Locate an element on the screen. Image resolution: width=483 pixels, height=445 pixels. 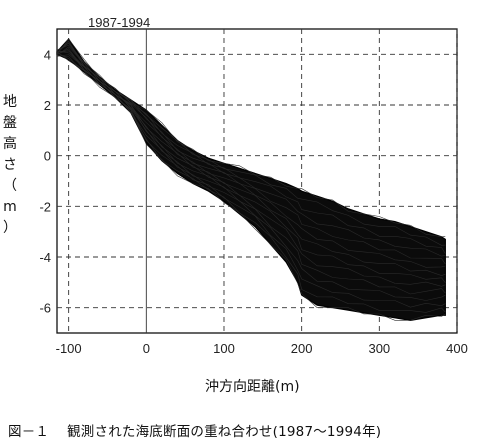
y-tick-label: 2 is located at coordinates (47, 105).